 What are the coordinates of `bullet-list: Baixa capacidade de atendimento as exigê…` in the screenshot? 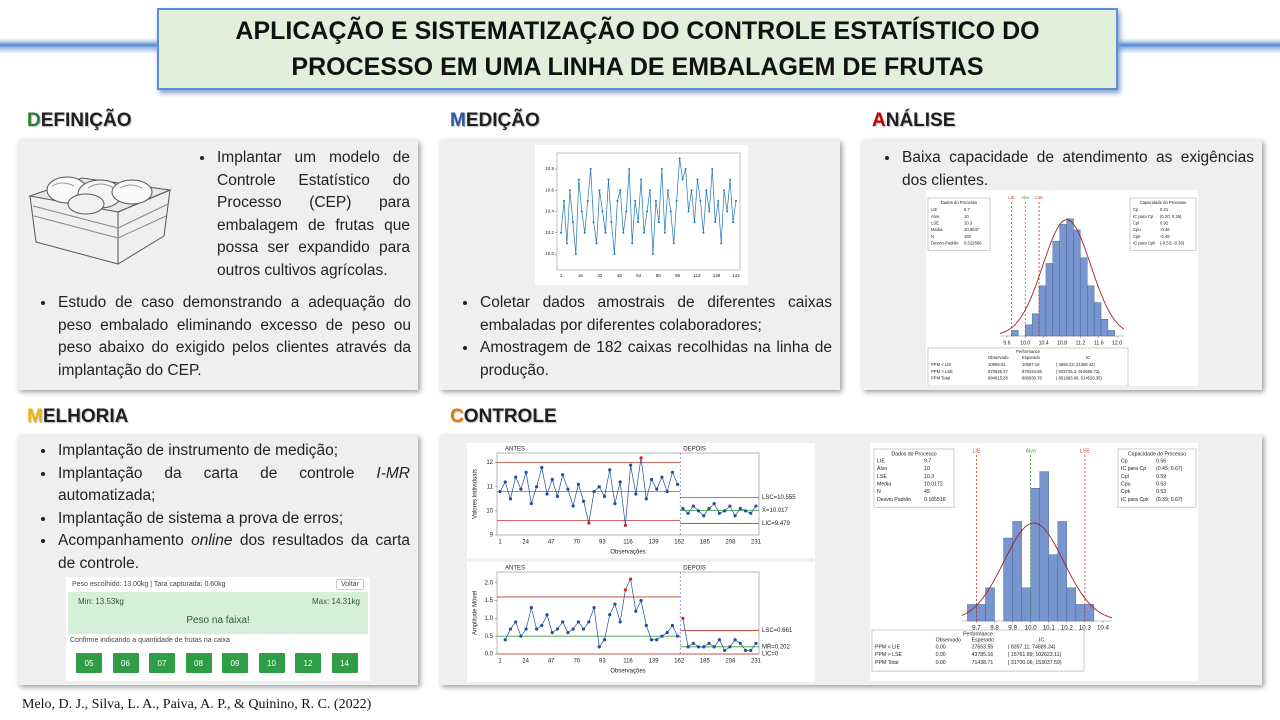 It's located at (1062, 169).